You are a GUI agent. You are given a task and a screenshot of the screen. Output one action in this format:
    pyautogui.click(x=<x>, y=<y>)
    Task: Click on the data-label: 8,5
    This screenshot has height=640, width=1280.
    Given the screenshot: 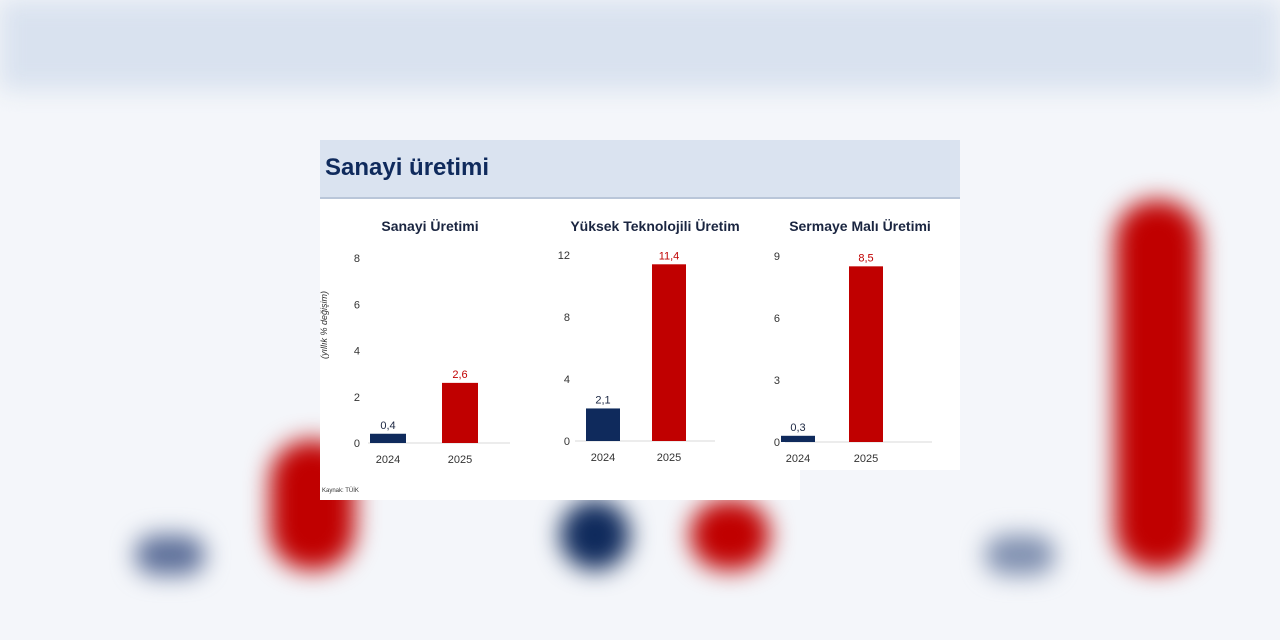 What is the action you would take?
    pyautogui.click(x=865, y=258)
    